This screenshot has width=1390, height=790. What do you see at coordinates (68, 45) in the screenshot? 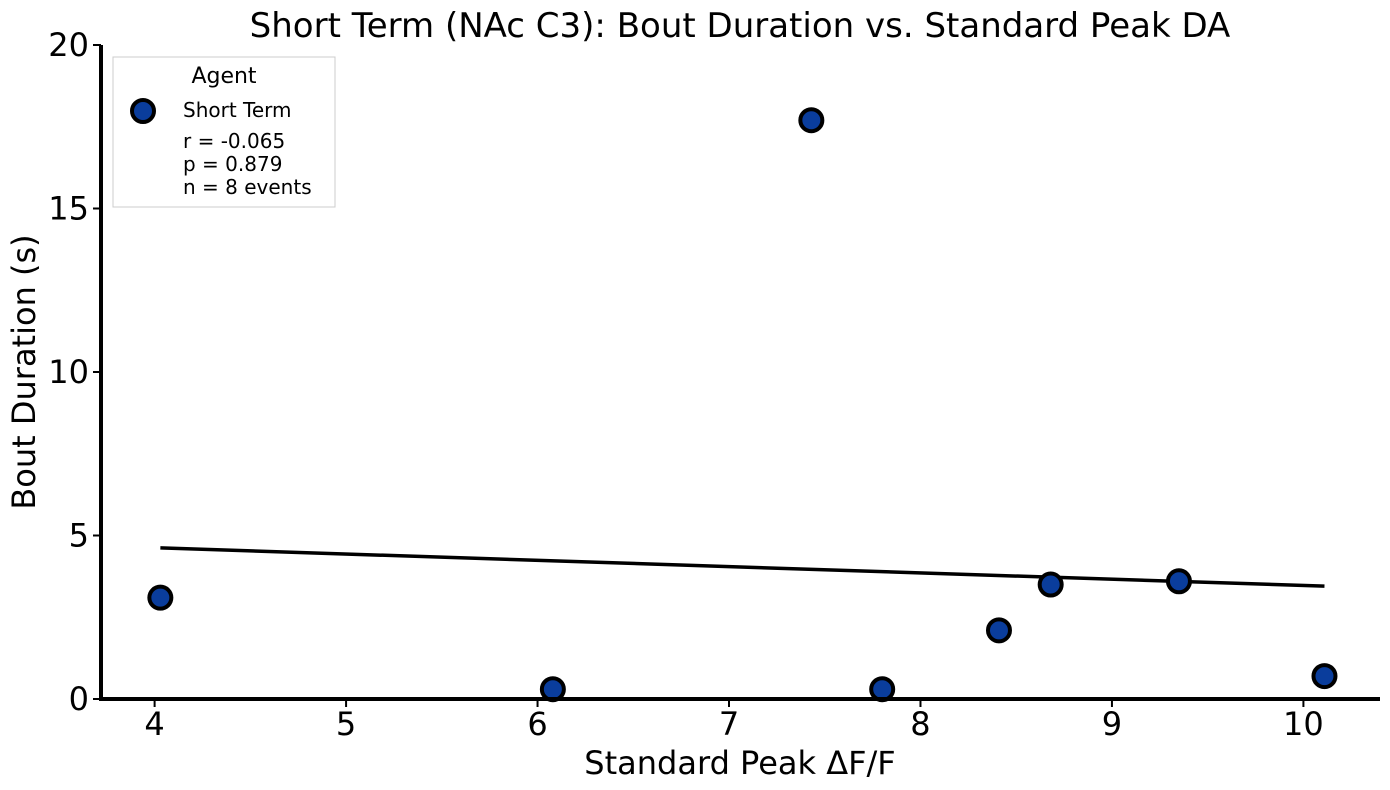
I see `y-tick-label: 20` at bounding box center [68, 45].